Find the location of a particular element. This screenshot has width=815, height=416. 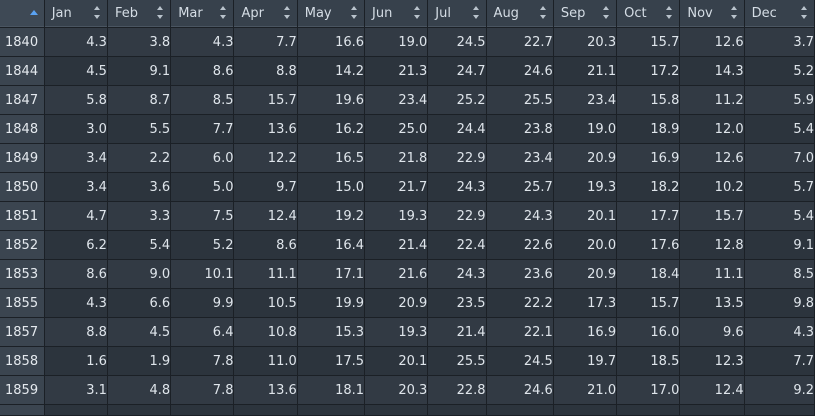

row-year-label: 1848 is located at coordinates (22, 129).